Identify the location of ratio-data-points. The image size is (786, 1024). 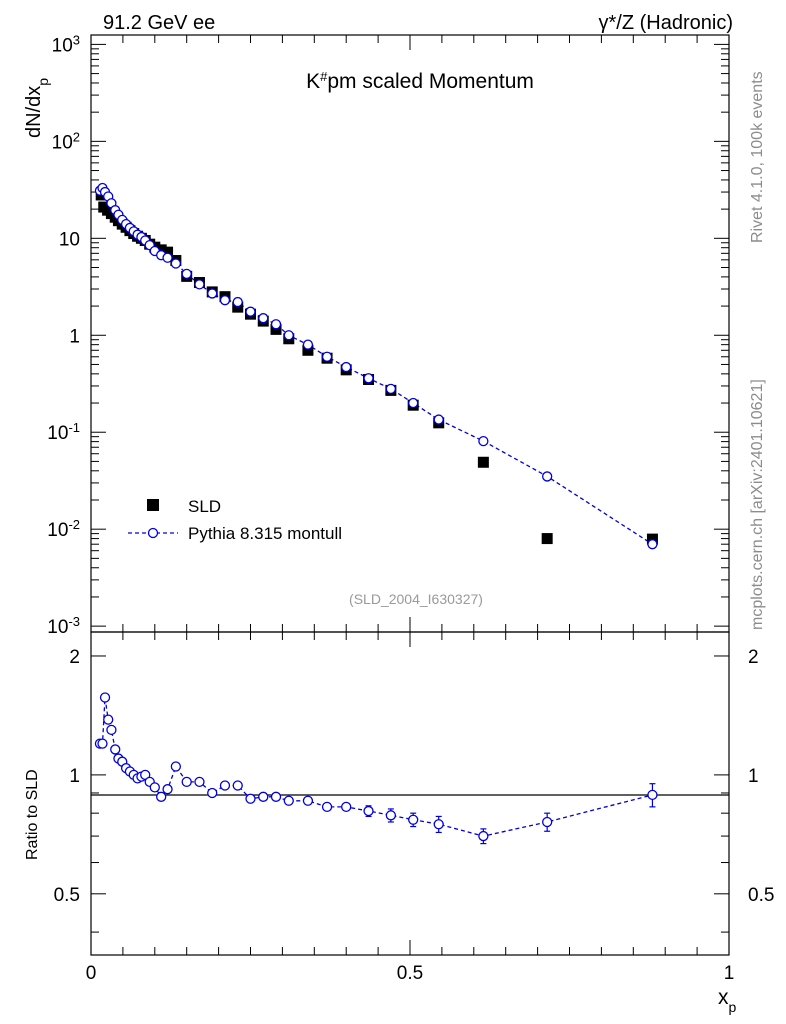
(376, 768).